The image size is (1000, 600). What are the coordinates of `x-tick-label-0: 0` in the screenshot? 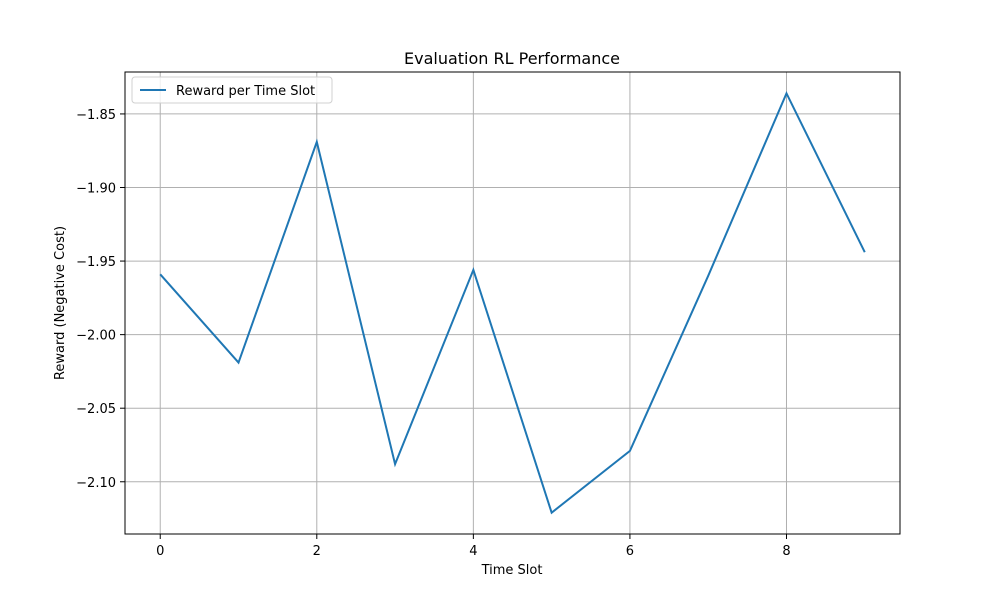 It's located at (160, 551).